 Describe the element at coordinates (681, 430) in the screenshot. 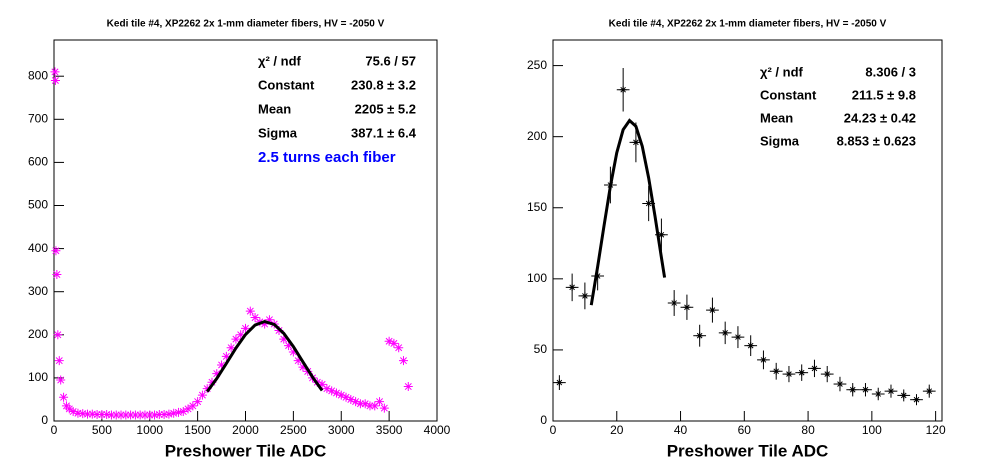

I see `x-tick-label: 40` at that location.